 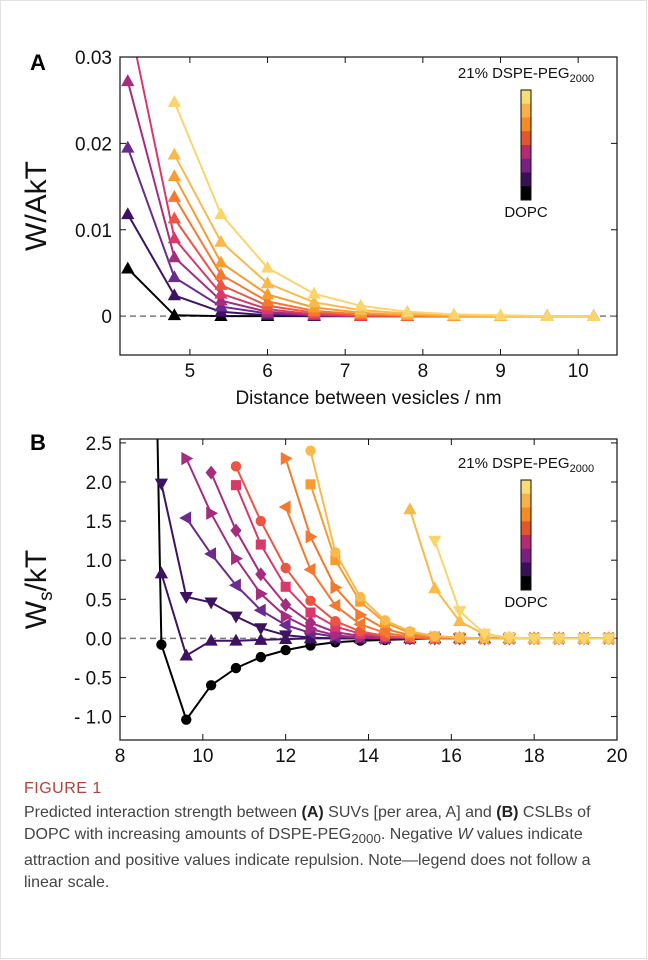 I want to click on y-tick-label: 0, so click(x=106, y=317).